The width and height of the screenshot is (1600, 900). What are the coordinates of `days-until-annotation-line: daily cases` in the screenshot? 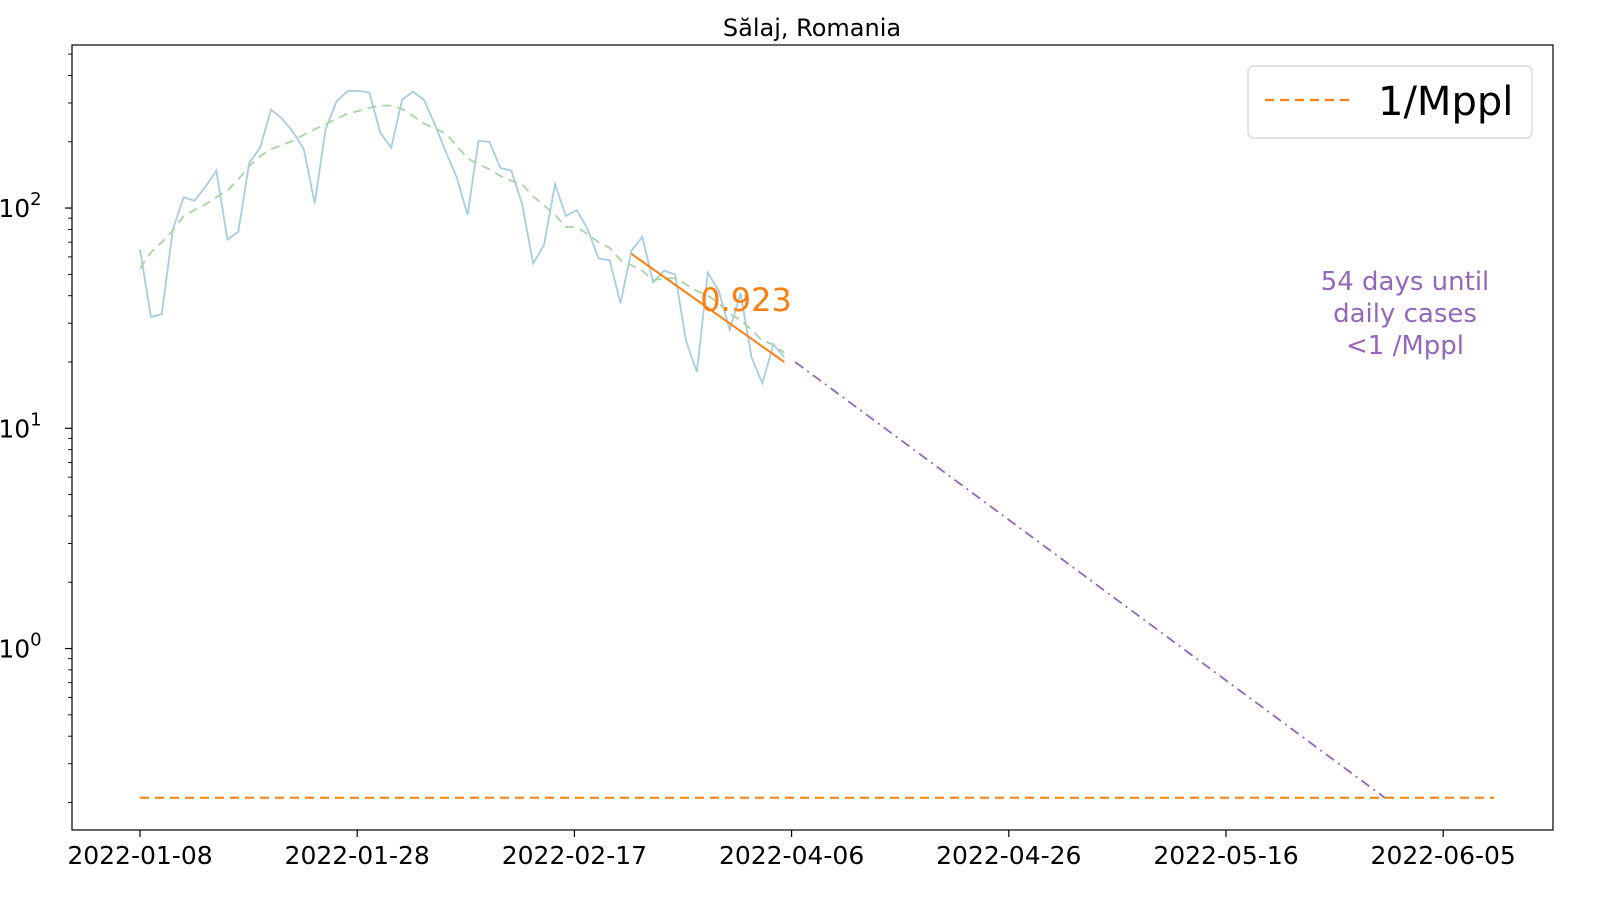 It's located at (1405, 314).